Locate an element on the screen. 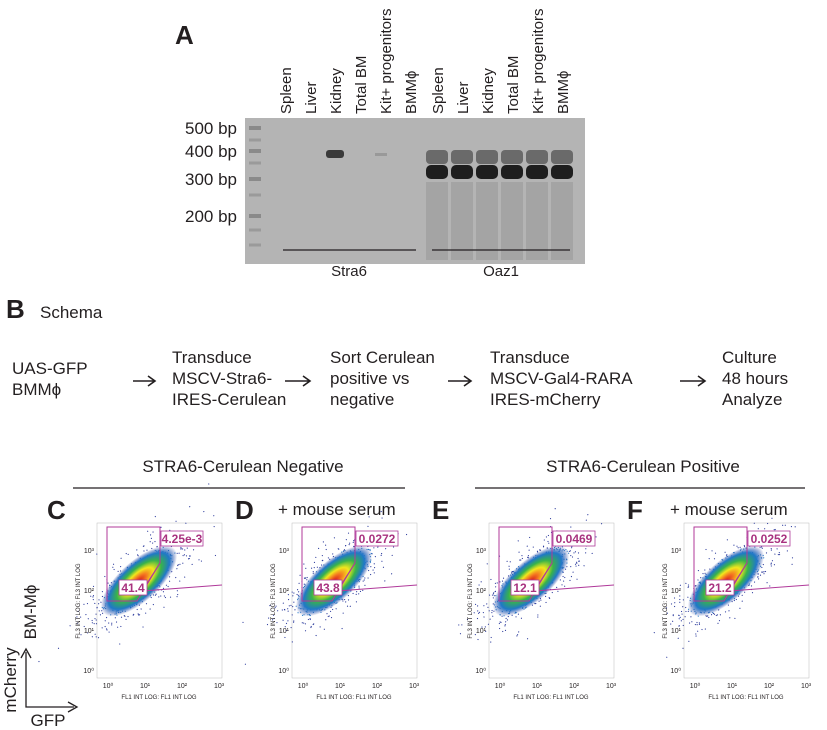 The image size is (827, 730). gate-box is located at coordinates (182, 538).